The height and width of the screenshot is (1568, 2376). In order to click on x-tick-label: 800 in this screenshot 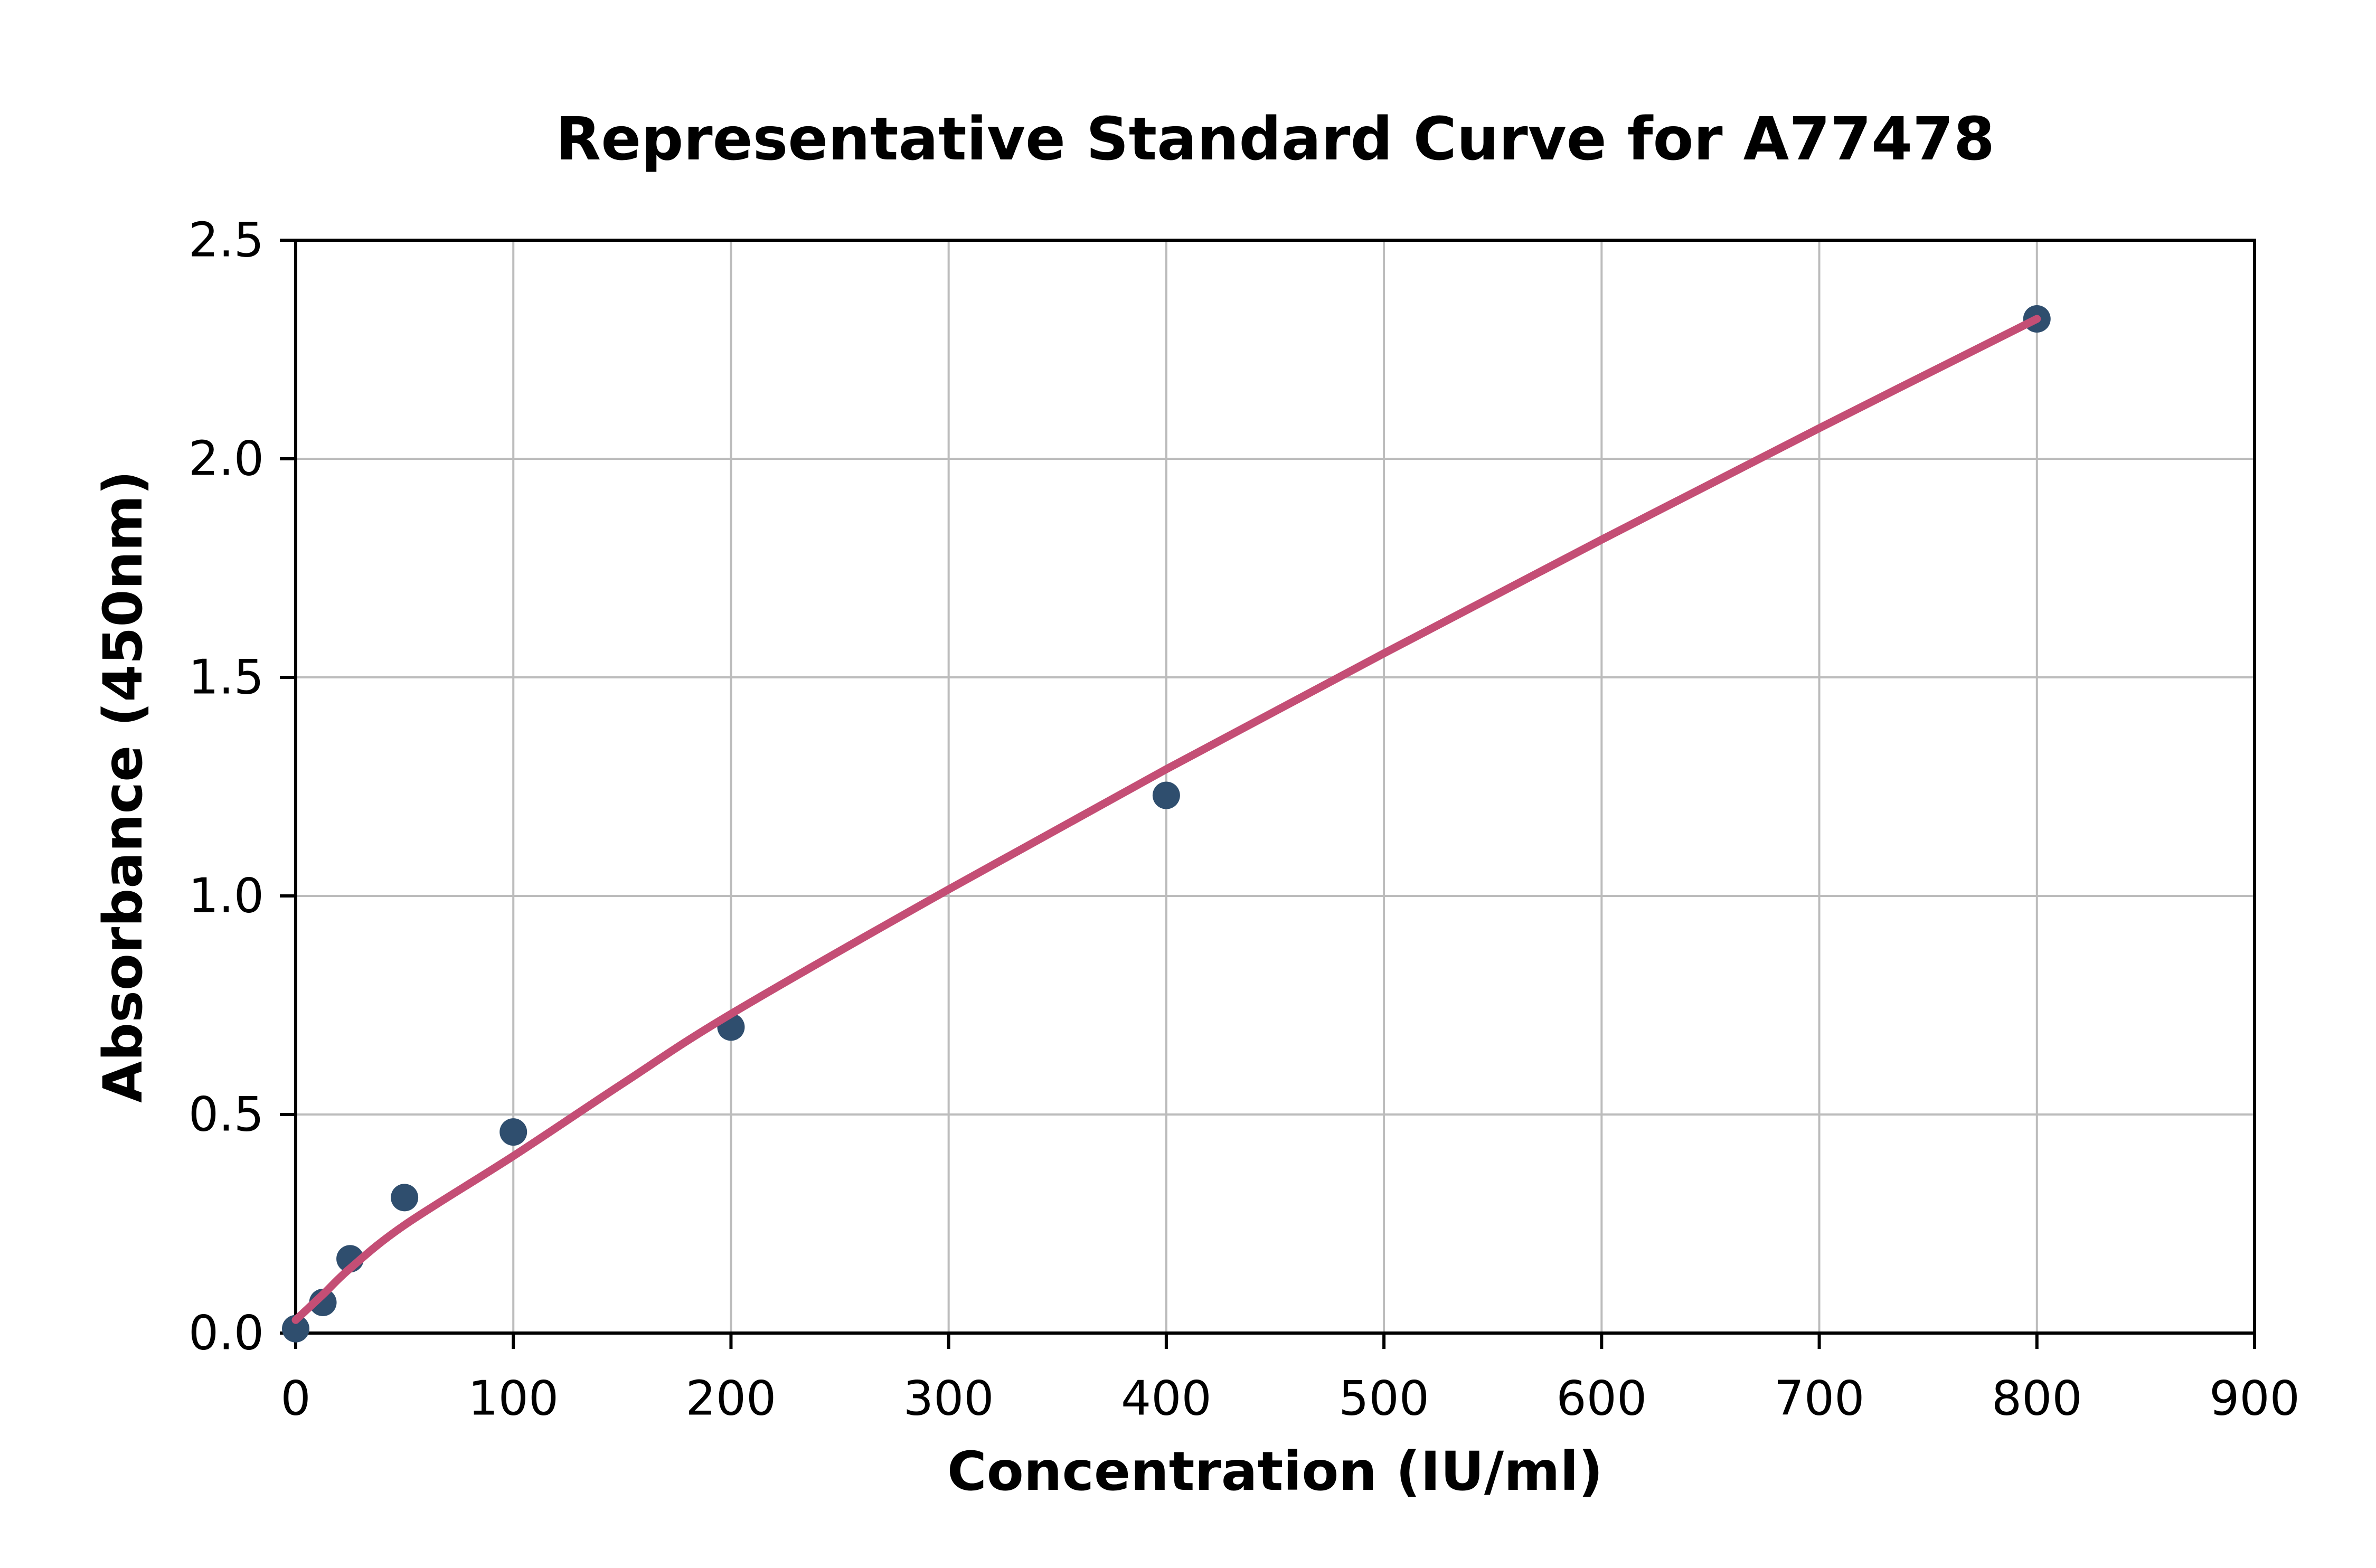, I will do `click(2037, 1398)`.